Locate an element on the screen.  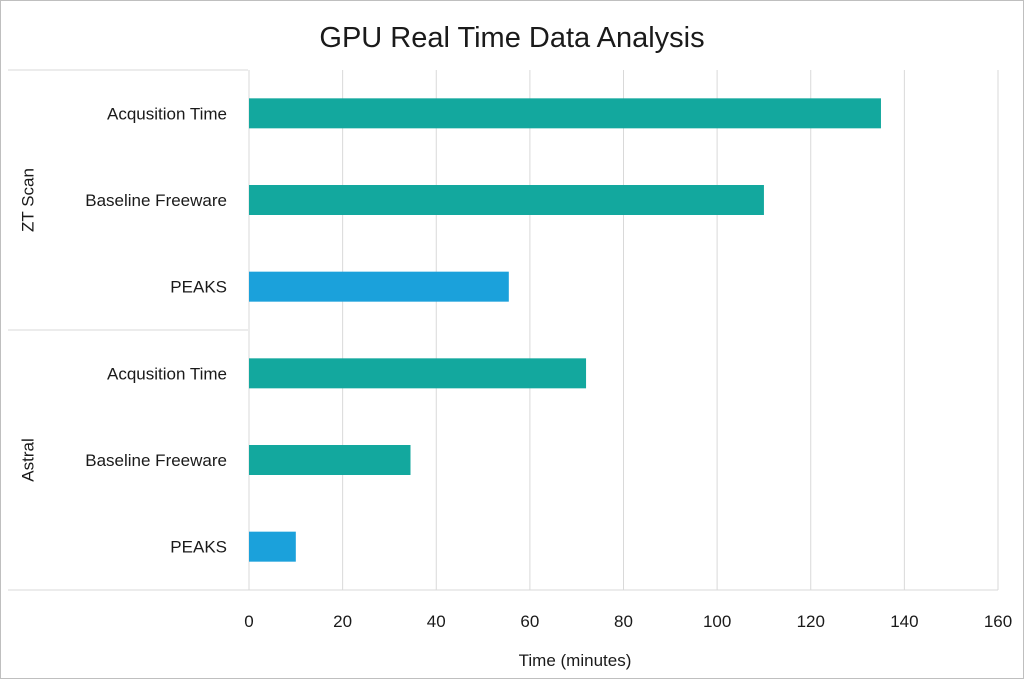
x-tick-label: 140 is located at coordinates (904, 621).